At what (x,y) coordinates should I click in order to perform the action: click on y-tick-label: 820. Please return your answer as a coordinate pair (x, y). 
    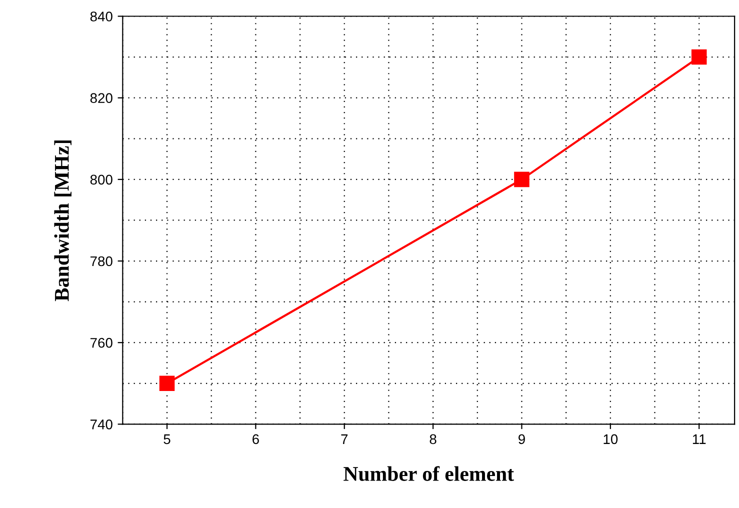
    Looking at the image, I should click on (101, 98).